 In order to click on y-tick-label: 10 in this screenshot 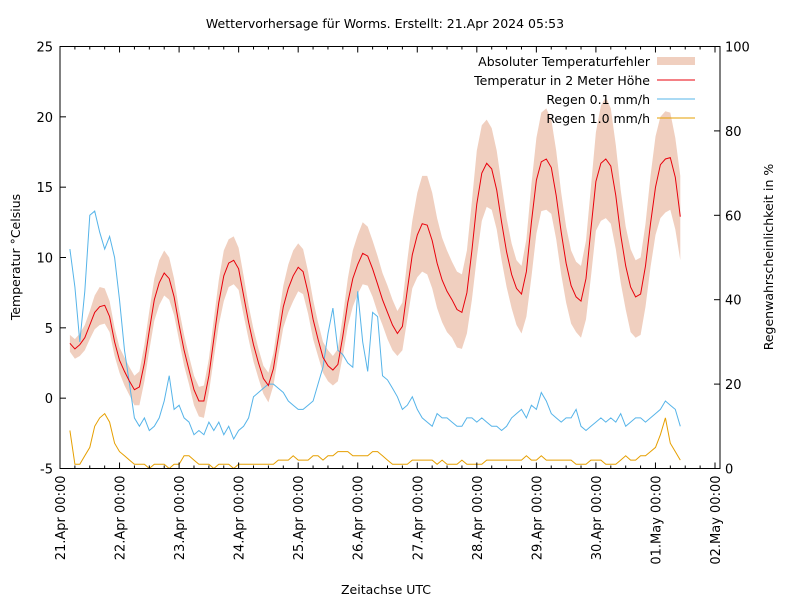, I will do `click(44, 259)`.